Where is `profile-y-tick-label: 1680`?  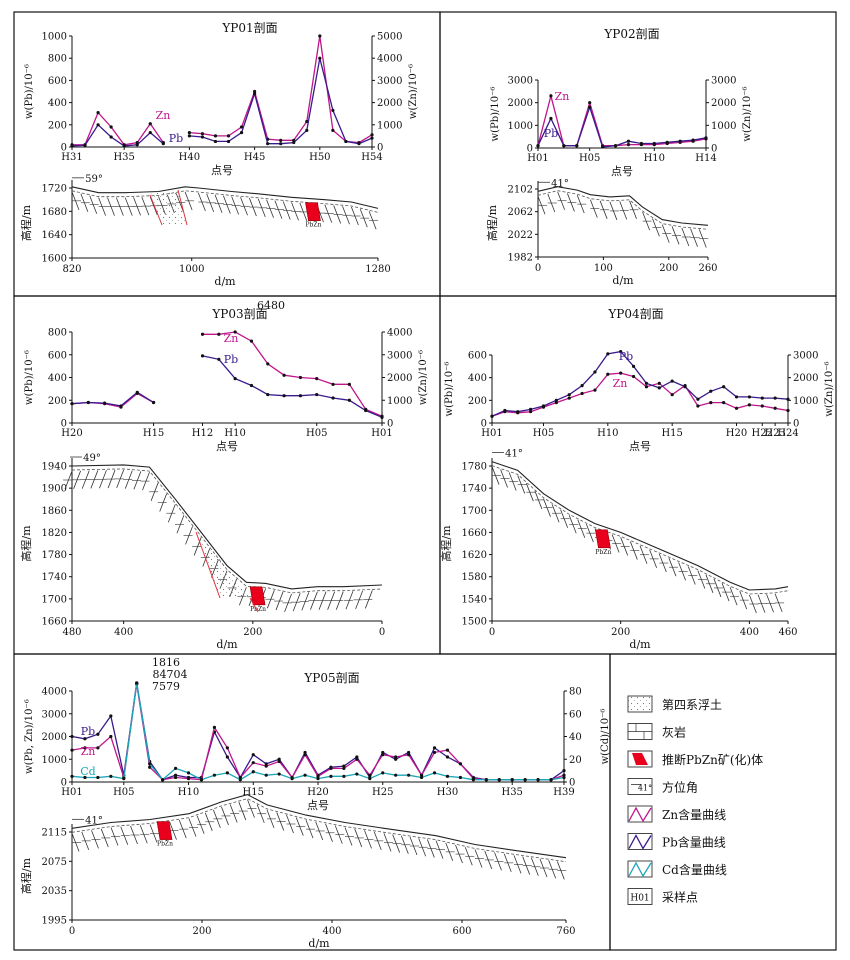 profile-y-tick-label: 1680 is located at coordinates (54, 212).